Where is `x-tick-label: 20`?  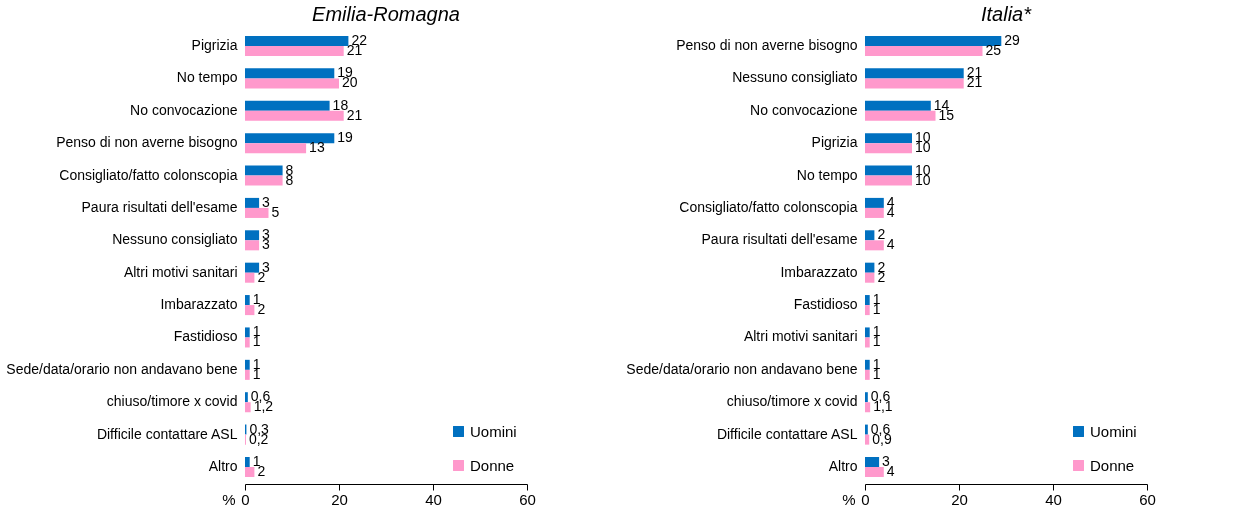 x-tick-label: 20 is located at coordinates (339, 499).